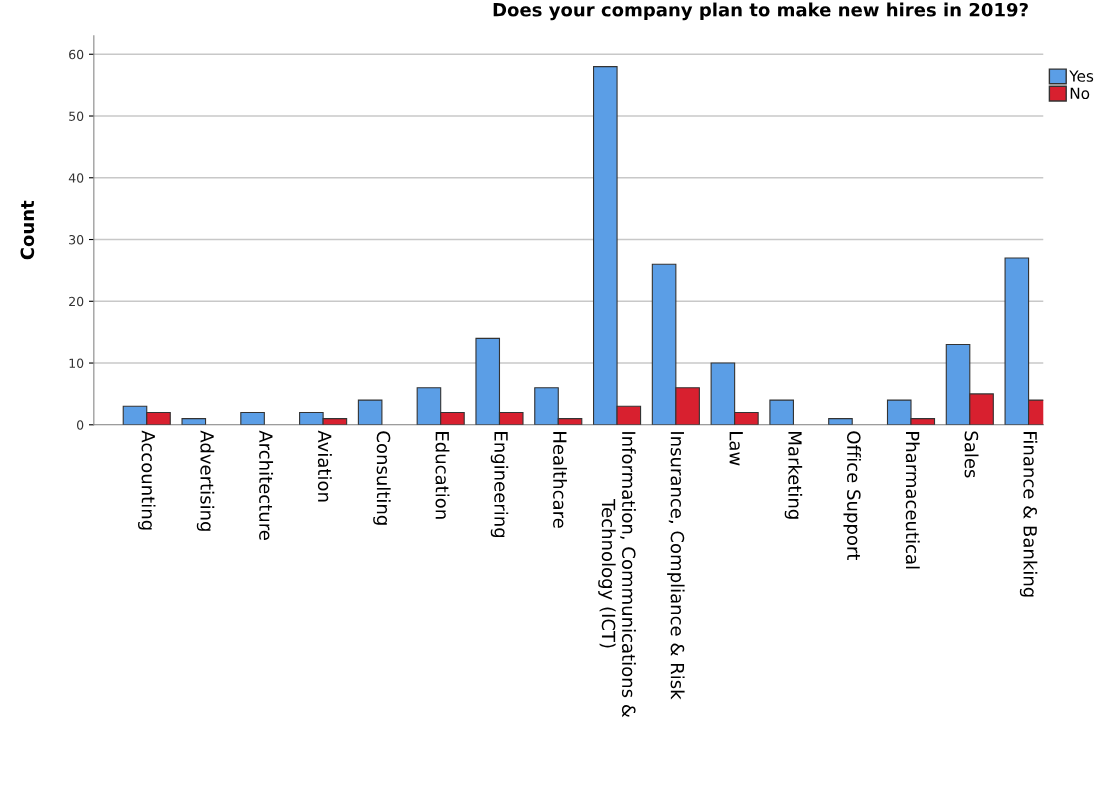 The image size is (1104, 794). Describe the element at coordinates (147, 480) in the screenshot. I see `x-tick-label: Accounting` at that location.